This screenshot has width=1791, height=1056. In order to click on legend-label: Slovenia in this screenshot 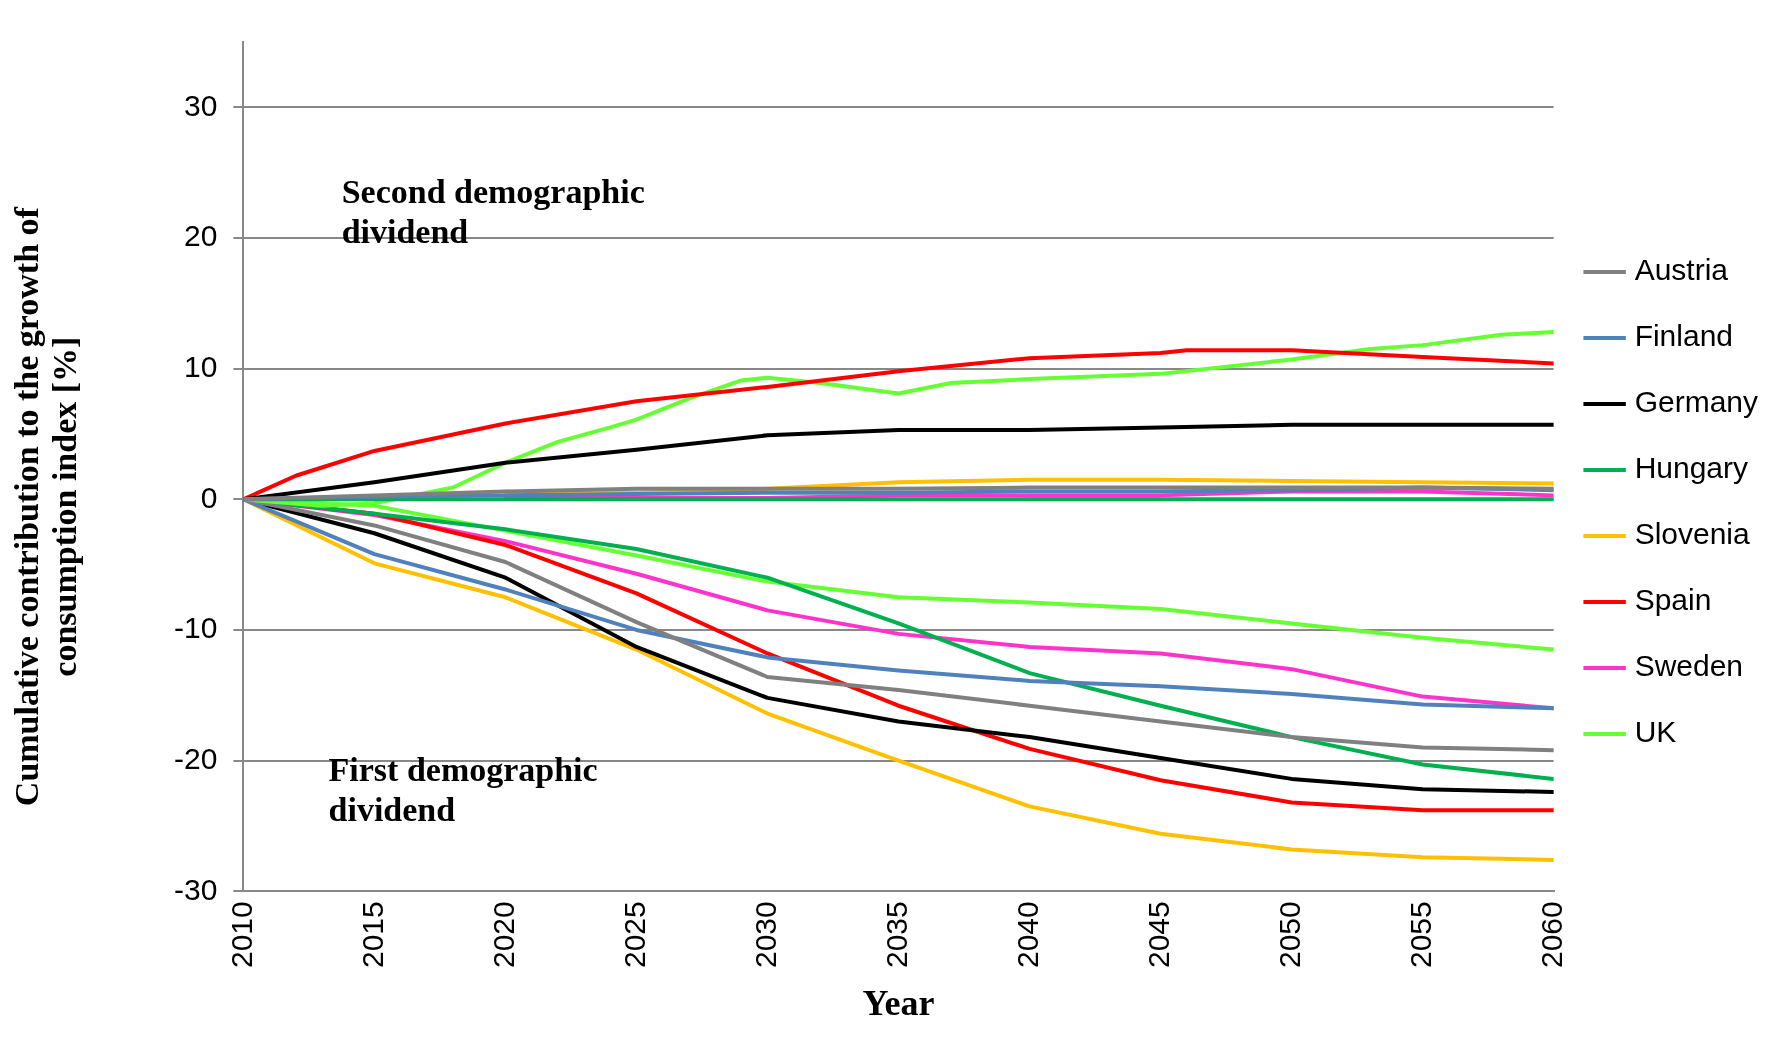, I will do `click(1692, 534)`.